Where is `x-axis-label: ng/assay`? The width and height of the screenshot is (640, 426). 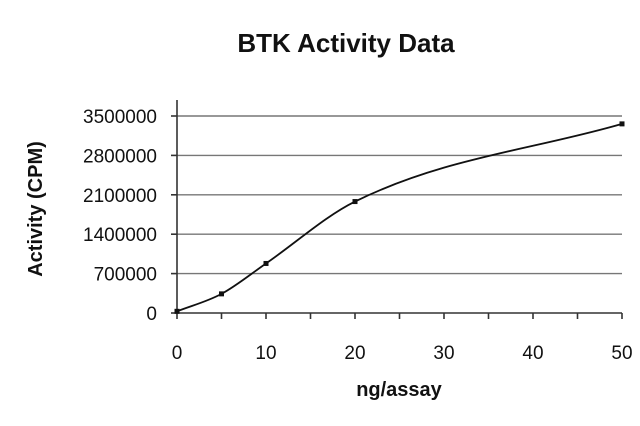 x-axis-label: ng/assay is located at coordinates (399, 390).